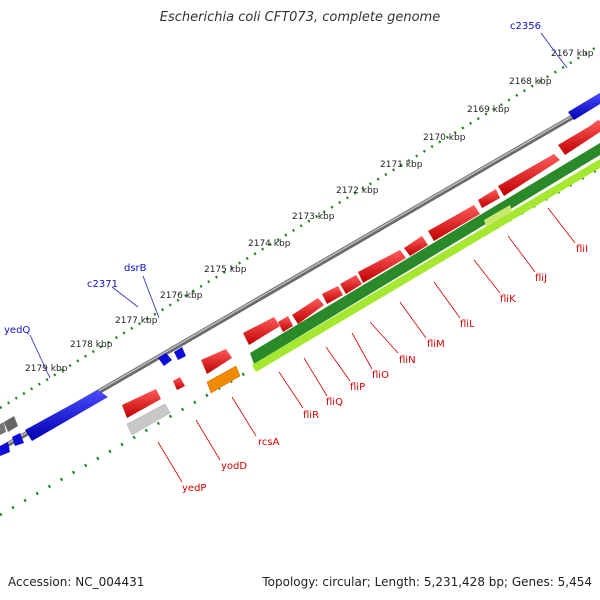  Describe the element at coordinates (401, 165) in the screenshot. I see `tick-label: 2171 kbp` at that location.